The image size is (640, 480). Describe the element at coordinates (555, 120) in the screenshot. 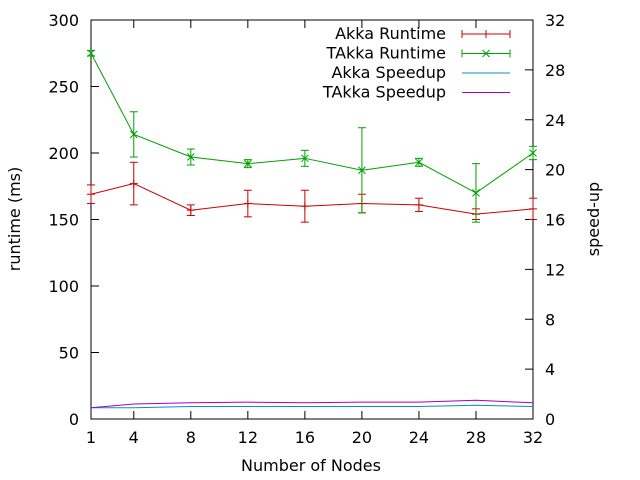

I see `y2-tick-label: 24` at that location.